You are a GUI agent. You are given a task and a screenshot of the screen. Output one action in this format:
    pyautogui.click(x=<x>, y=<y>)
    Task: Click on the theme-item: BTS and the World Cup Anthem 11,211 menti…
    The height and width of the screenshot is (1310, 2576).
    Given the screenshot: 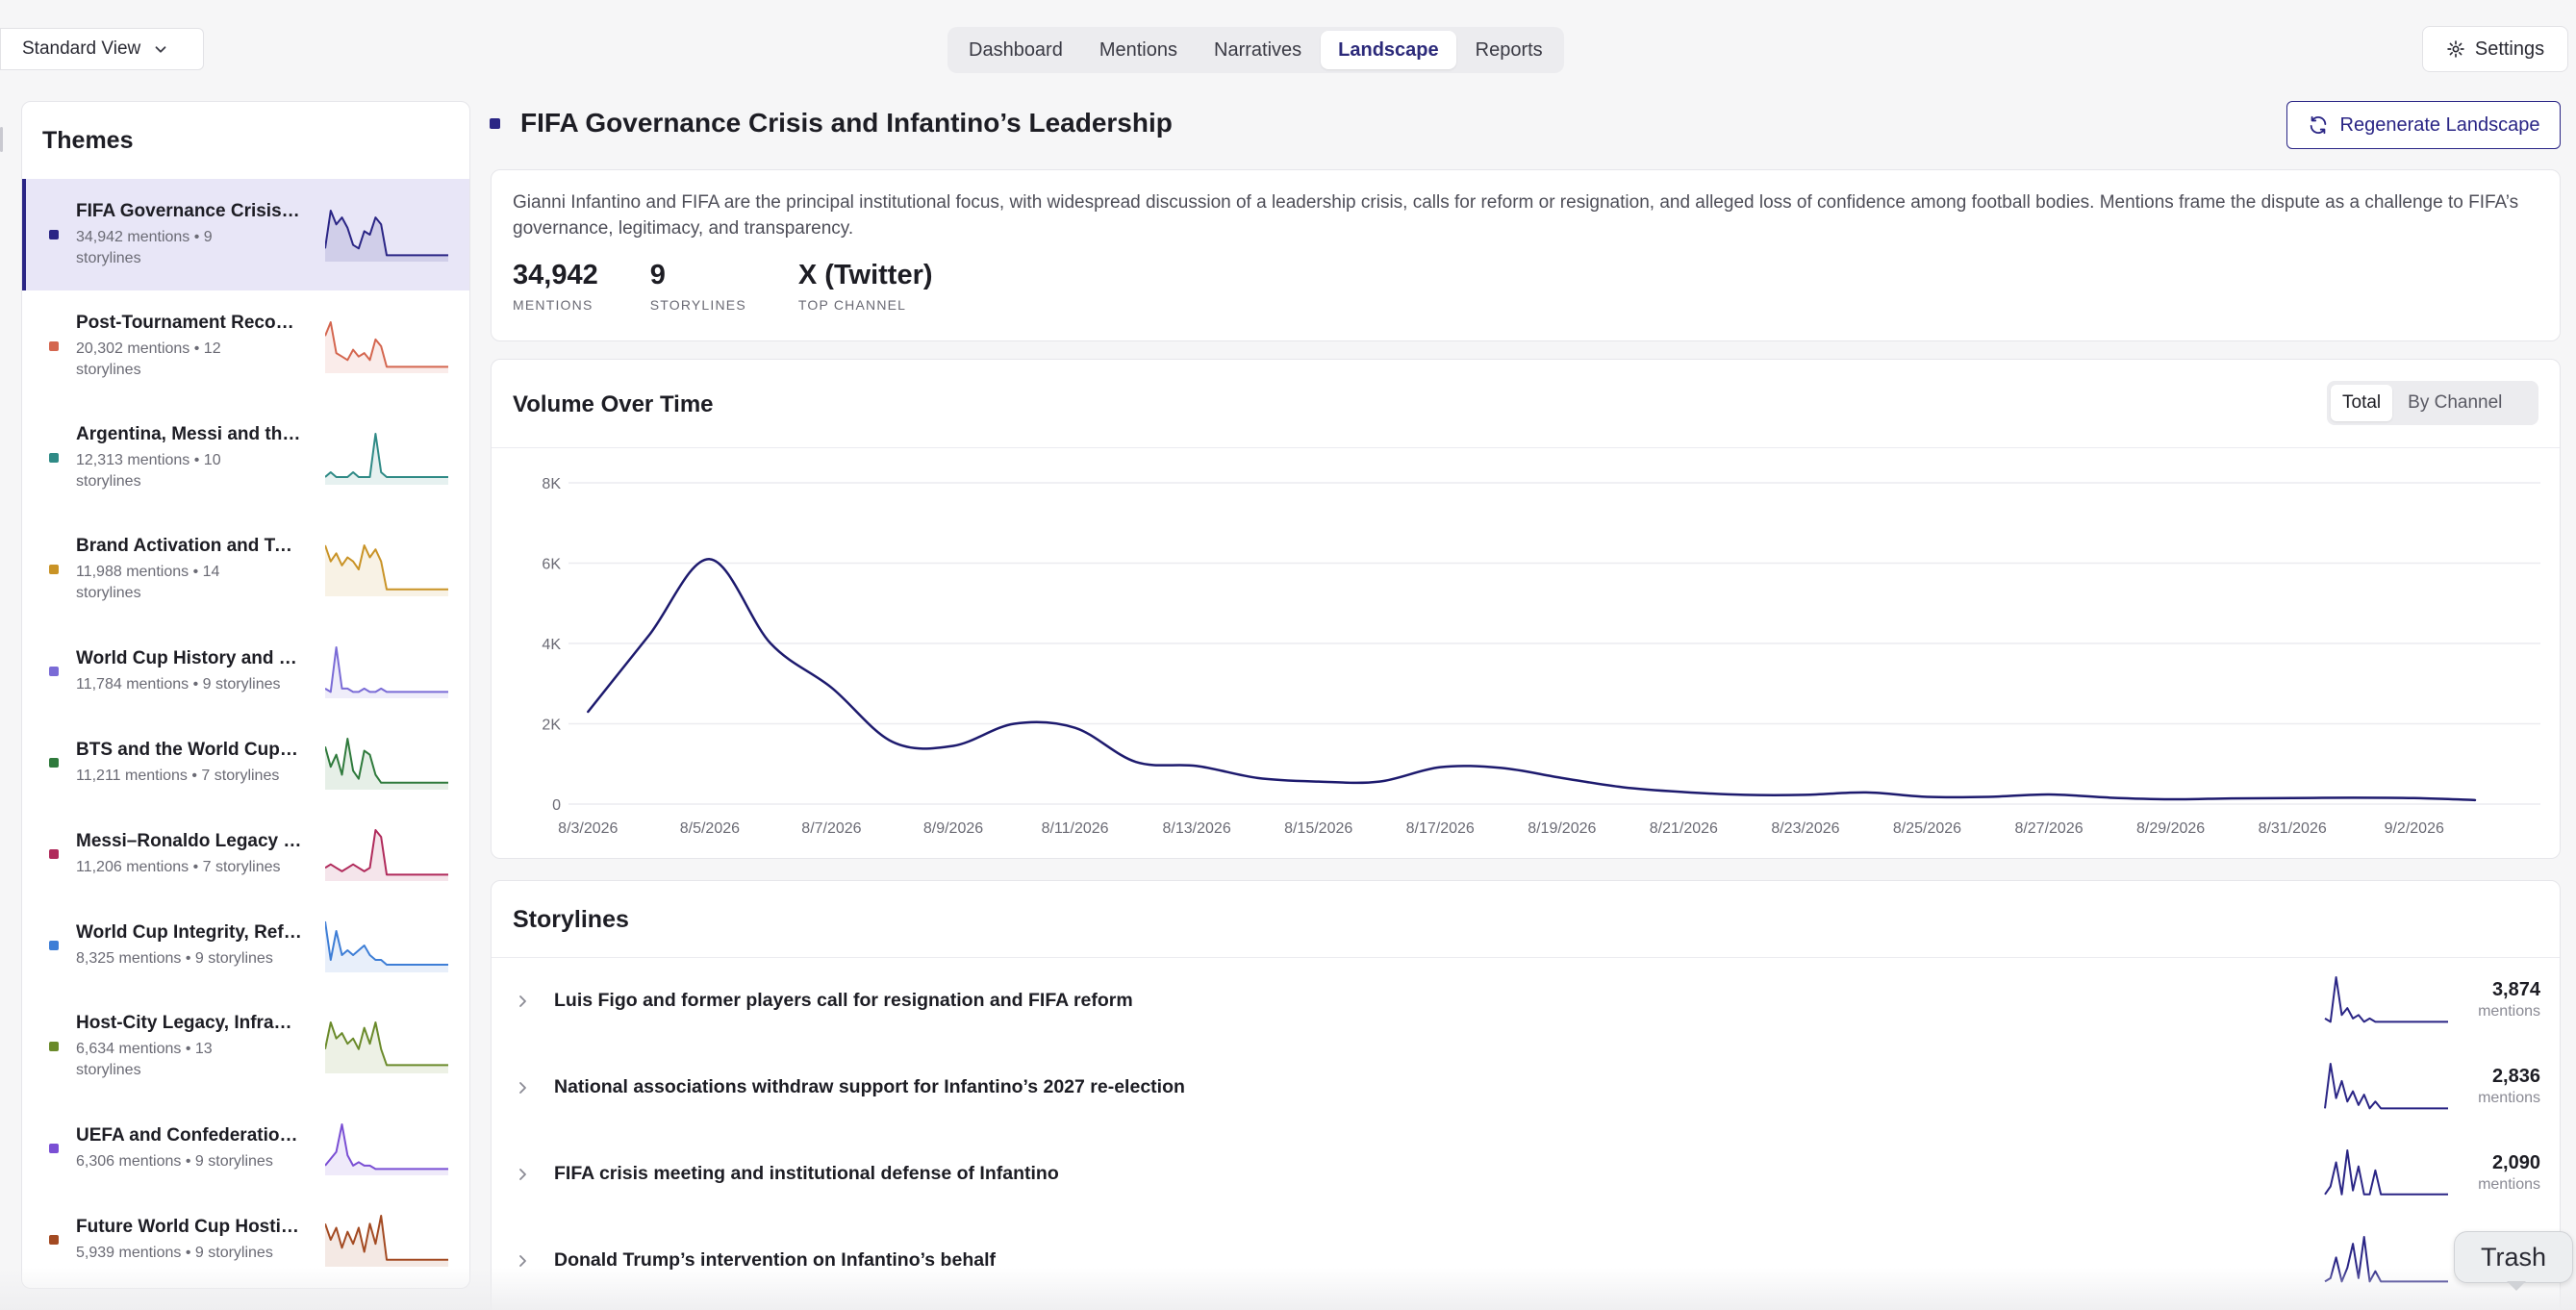 What is the action you would take?
    pyautogui.click(x=246, y=763)
    